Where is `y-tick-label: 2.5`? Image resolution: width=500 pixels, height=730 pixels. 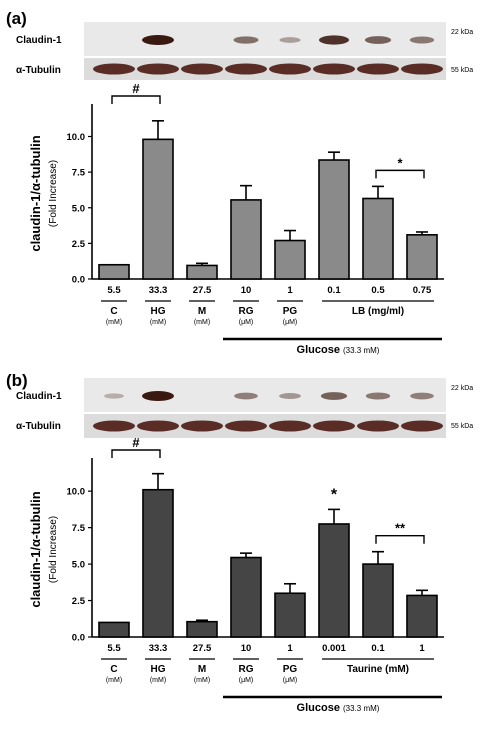
y-tick-label: 2.5 is located at coordinates (79, 601).